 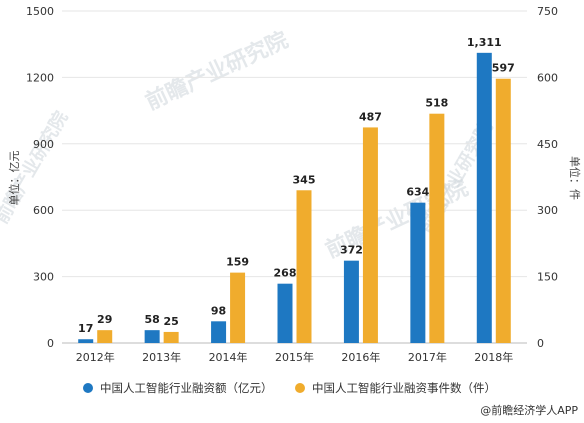 What do you see at coordinates (104, 319) in the screenshot?
I see `data-label: 29` at bounding box center [104, 319].